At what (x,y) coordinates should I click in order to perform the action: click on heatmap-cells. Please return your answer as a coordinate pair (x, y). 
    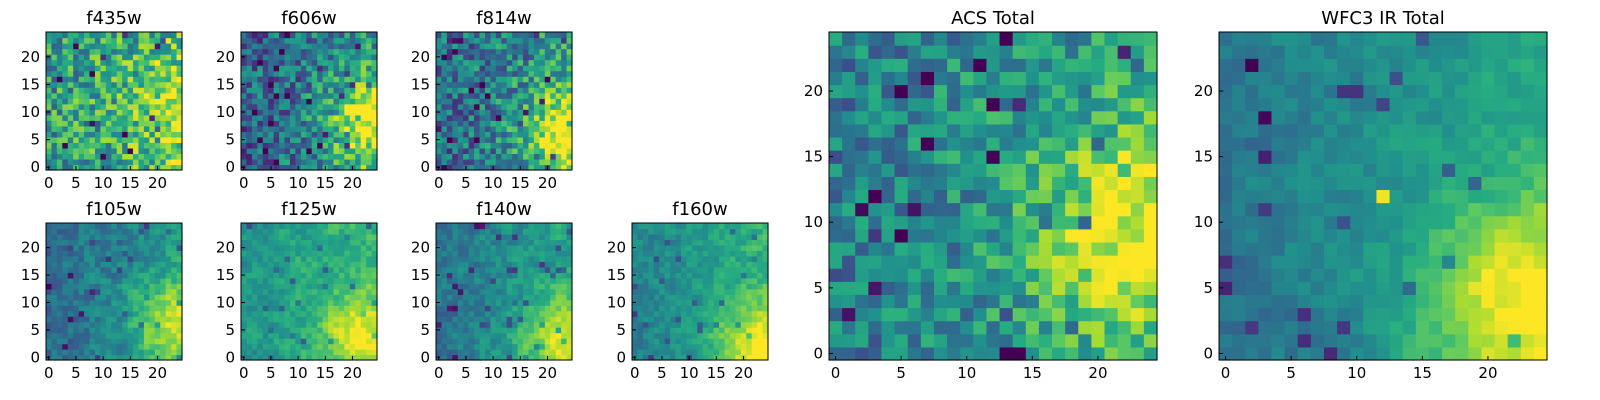
    Looking at the image, I should click on (309, 292).